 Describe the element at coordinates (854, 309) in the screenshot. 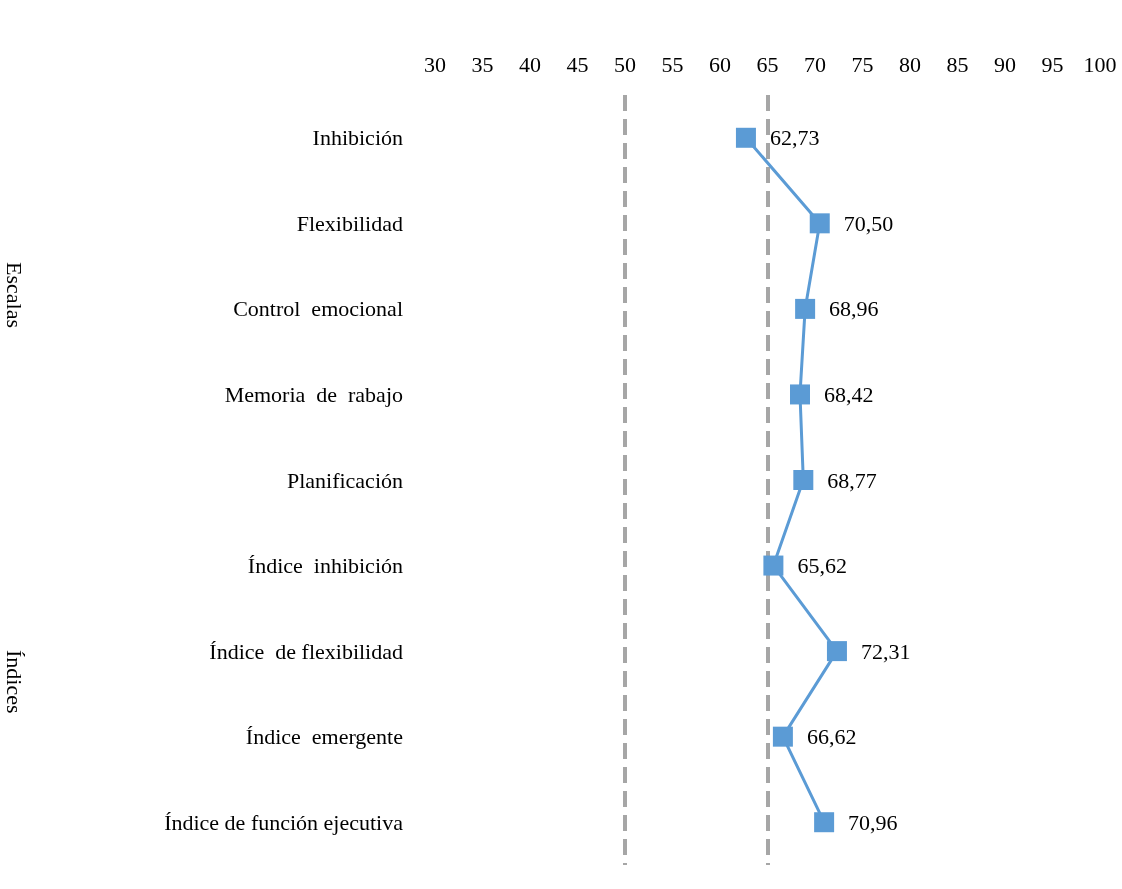

I see `data-label: 68,96` at that location.